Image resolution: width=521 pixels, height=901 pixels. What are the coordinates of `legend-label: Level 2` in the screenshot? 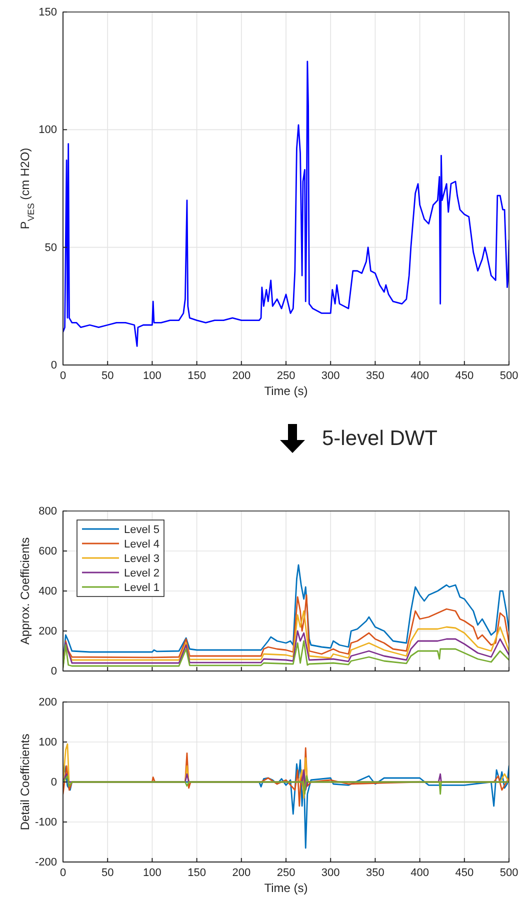 It's located at (142, 574).